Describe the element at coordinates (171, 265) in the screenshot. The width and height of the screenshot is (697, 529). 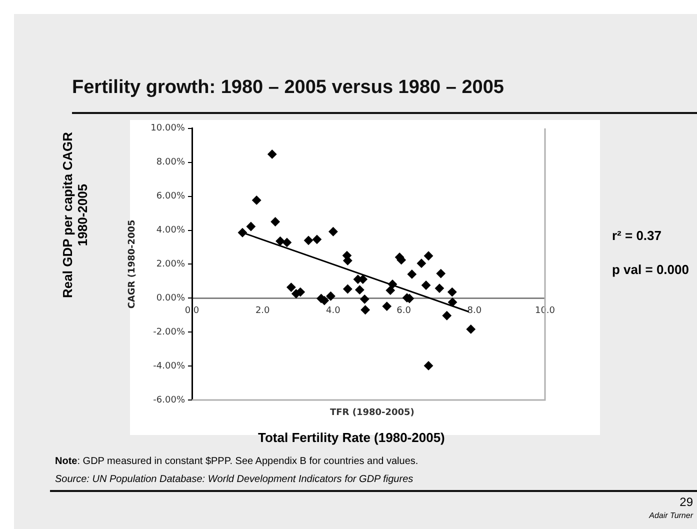
I see `y-tick-label: 2.00%` at that location.